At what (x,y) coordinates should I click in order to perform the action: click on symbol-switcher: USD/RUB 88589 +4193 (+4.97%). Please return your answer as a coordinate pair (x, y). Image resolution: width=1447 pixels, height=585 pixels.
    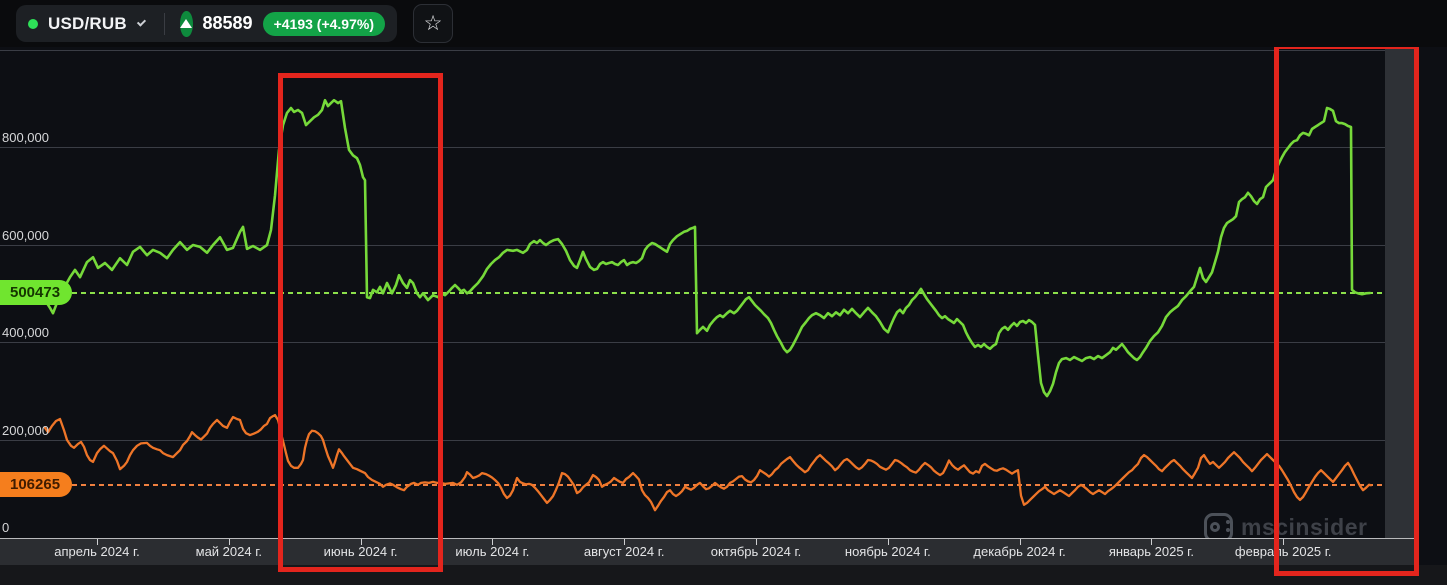
    Looking at the image, I should click on (206, 23).